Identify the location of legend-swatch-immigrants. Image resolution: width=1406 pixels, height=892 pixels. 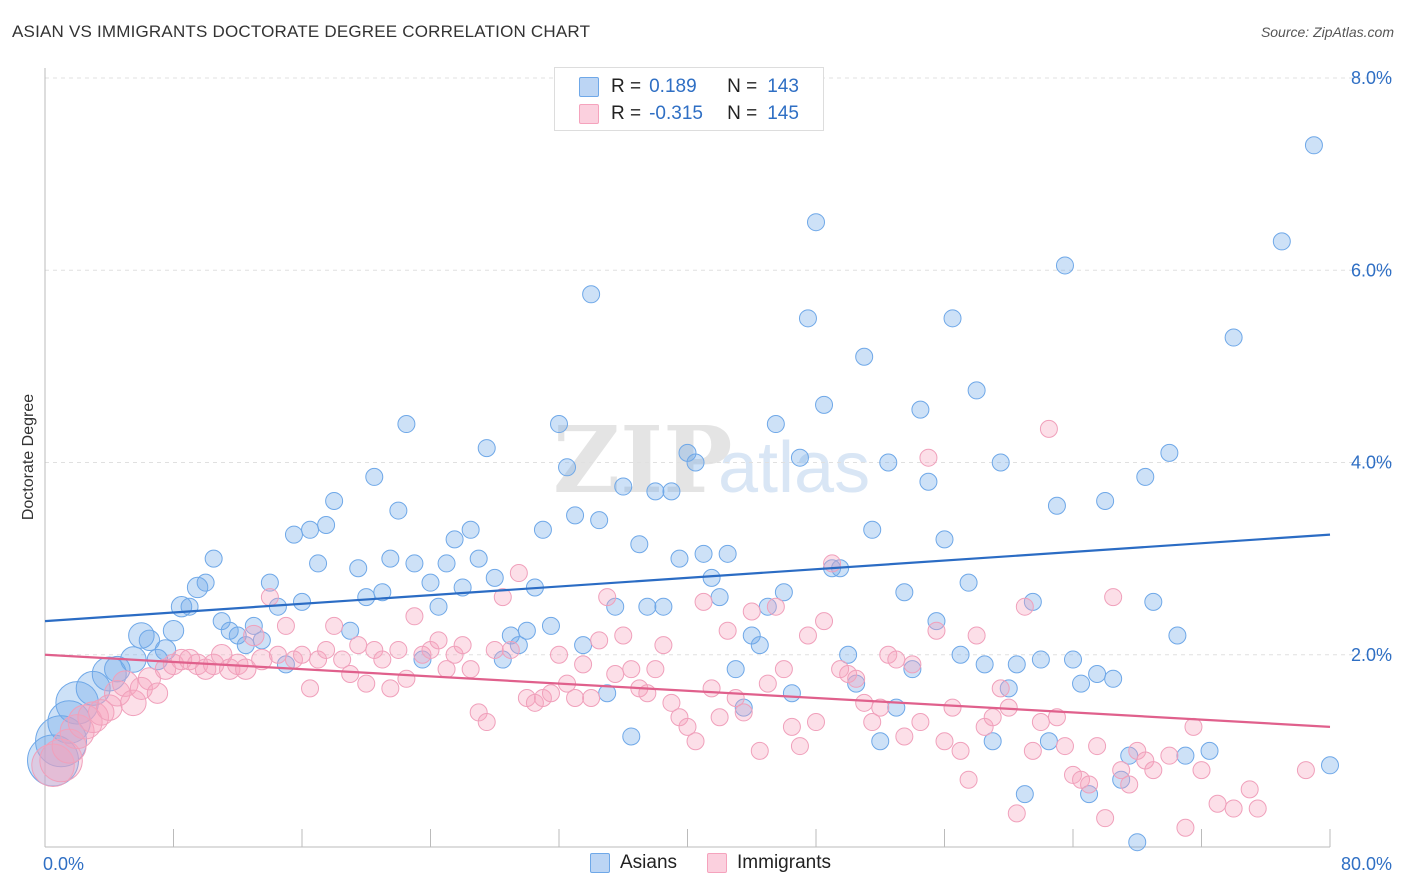
(717, 863).